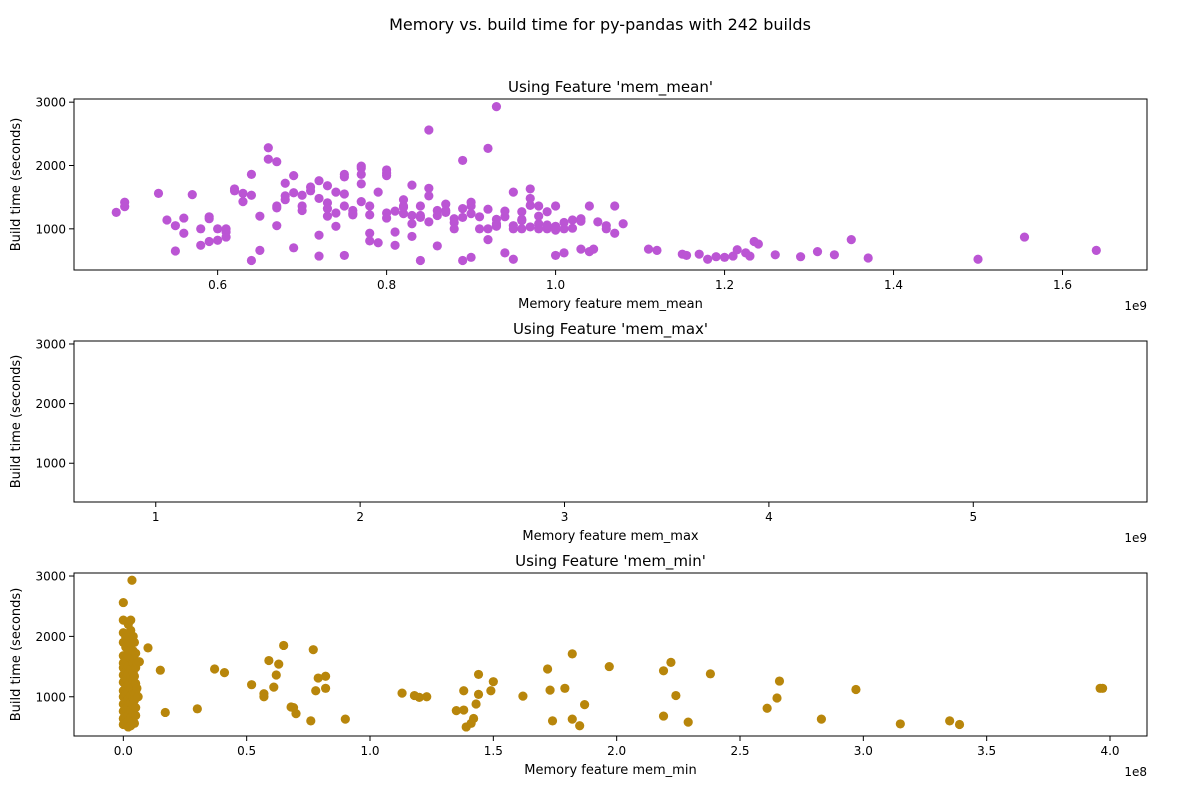 The width and height of the screenshot is (1200, 800). What do you see at coordinates (616, 751) in the screenshot?
I see `x-tick-label: 2.0` at bounding box center [616, 751].